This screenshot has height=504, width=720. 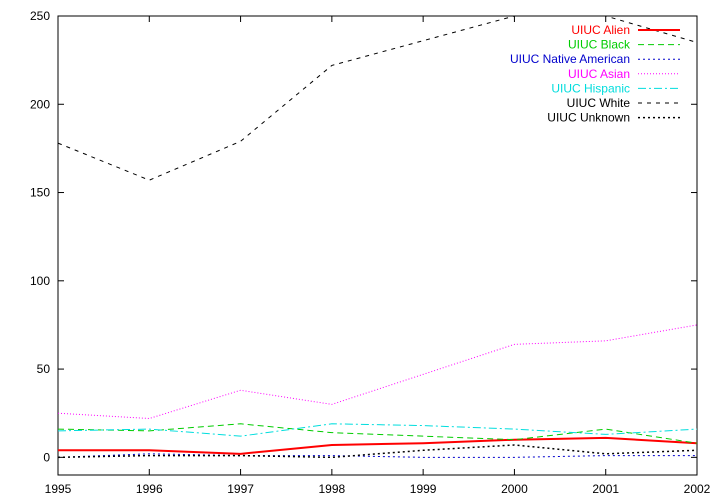 What do you see at coordinates (46, 457) in the screenshot?
I see `y-tick-label: 0` at bounding box center [46, 457].